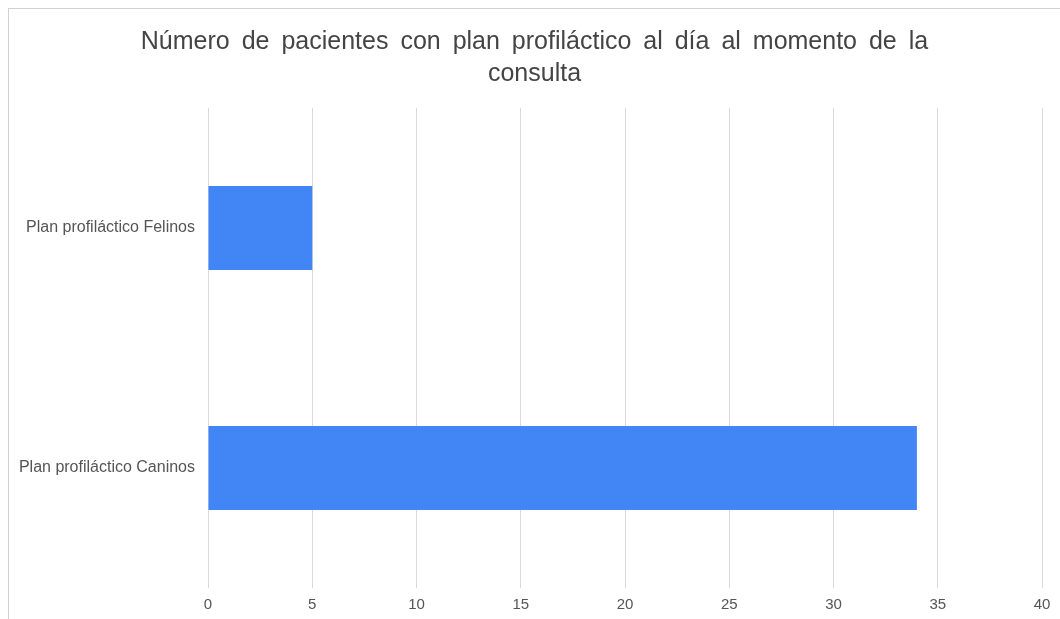  What do you see at coordinates (110, 227) in the screenshot?
I see `y-tick-label: Plan profiláctico Felinos` at bounding box center [110, 227].